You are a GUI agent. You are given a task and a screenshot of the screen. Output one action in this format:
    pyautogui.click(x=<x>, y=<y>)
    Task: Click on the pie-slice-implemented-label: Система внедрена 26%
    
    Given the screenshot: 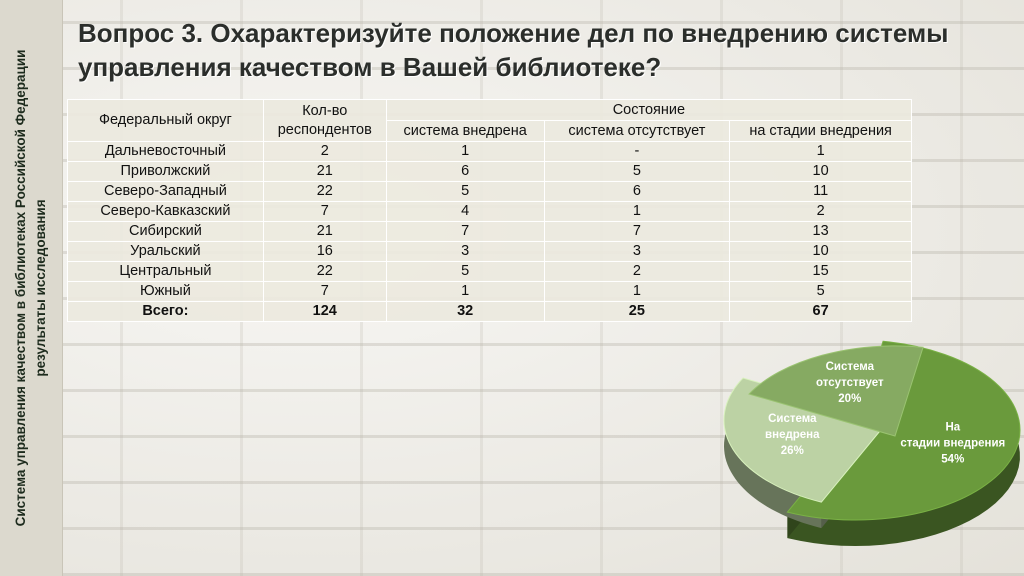 What is the action you would take?
    pyautogui.click(x=792, y=435)
    